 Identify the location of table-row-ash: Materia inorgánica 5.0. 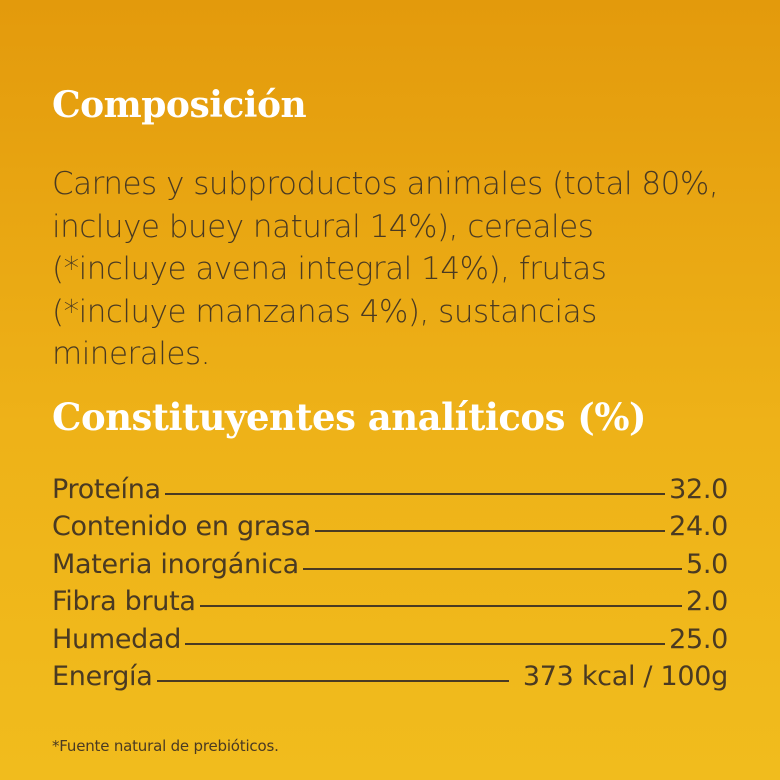
(390, 567).